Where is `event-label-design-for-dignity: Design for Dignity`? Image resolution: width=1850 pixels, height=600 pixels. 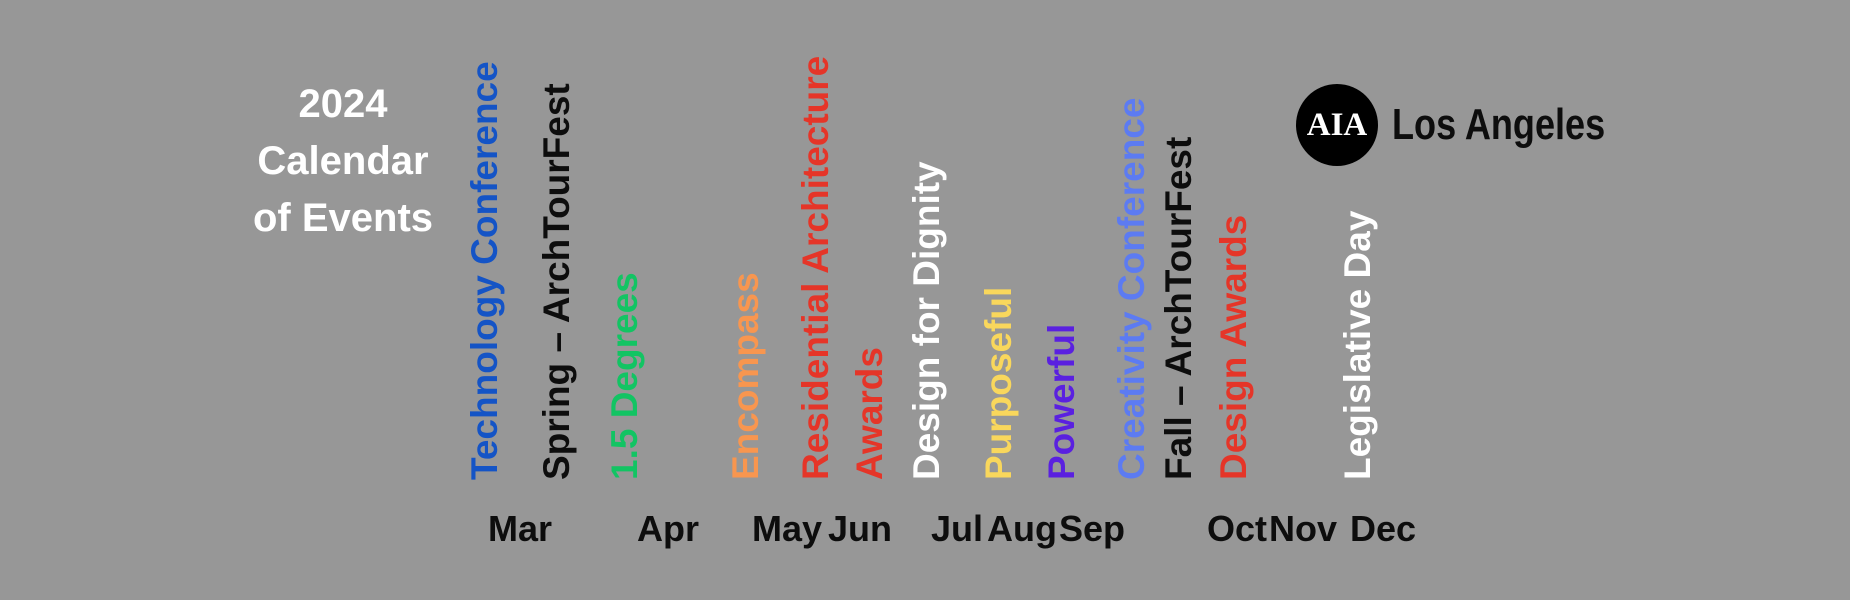
event-label-design-for-dignity: Design for Dignity is located at coordinates (926, 320).